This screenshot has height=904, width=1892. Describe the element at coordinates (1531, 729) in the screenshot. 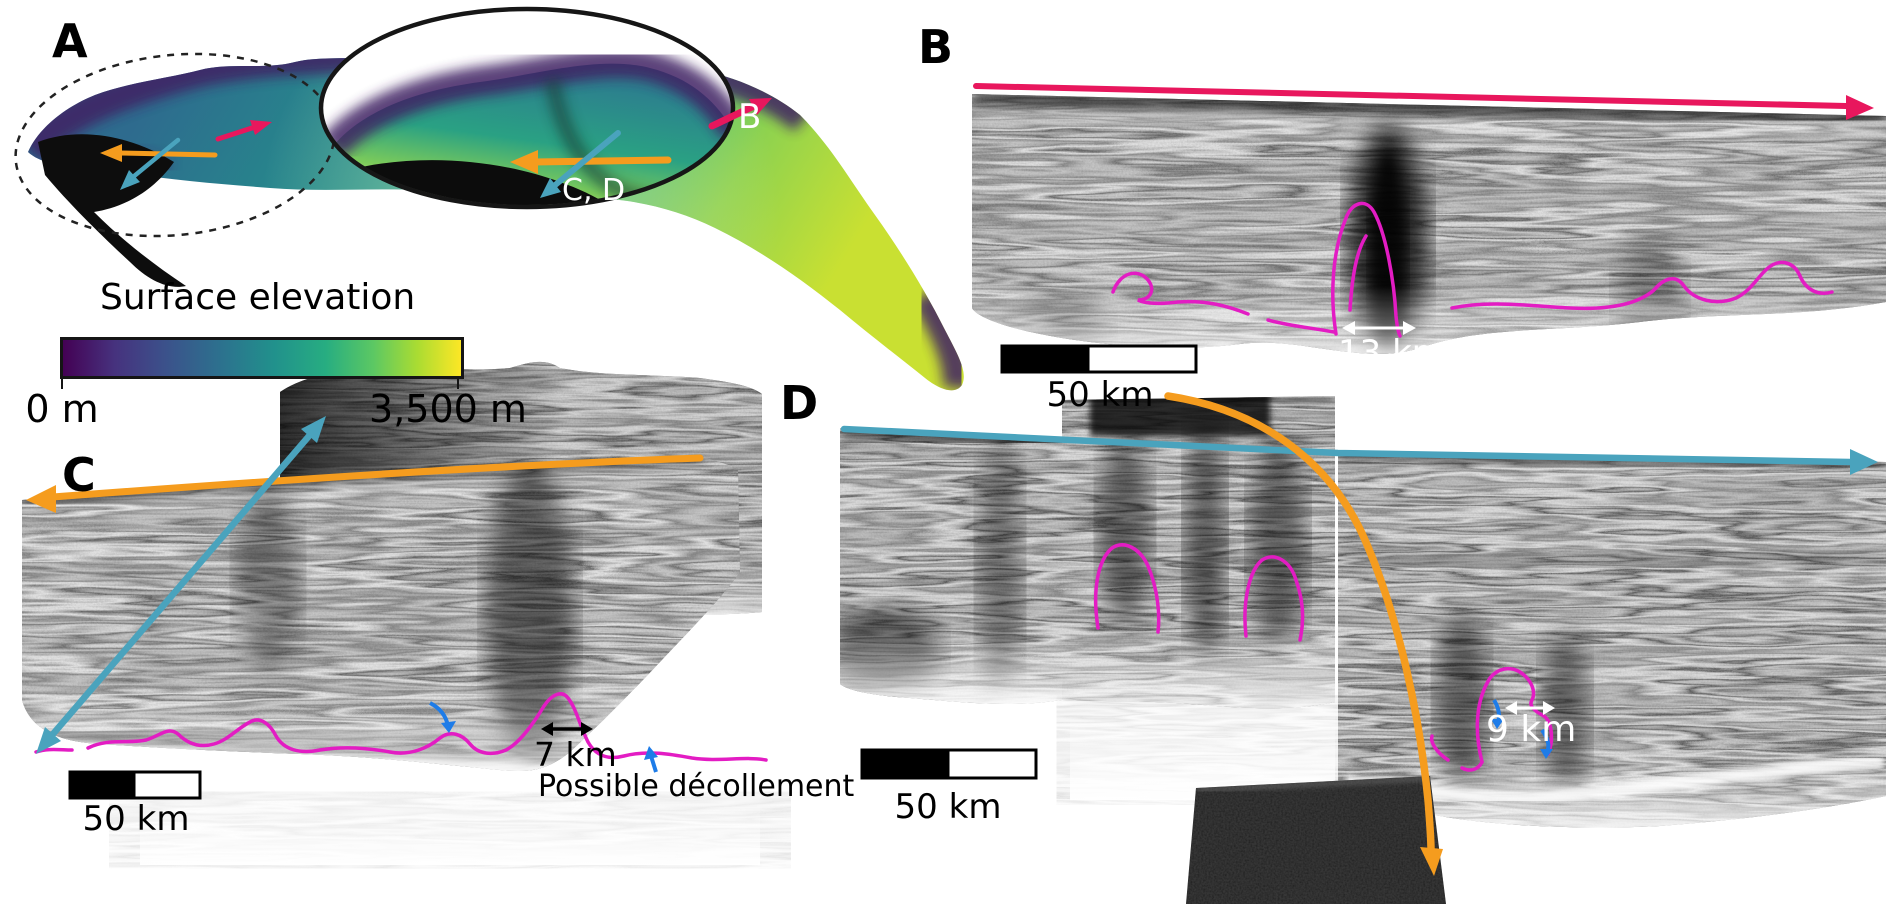

I see `width-label-9km: 9 km` at that location.